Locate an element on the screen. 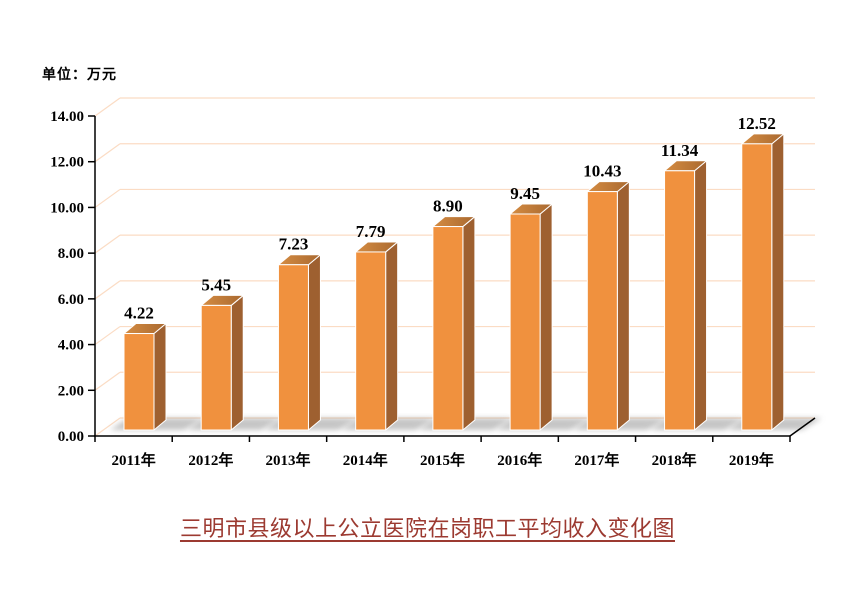 The width and height of the screenshot is (855, 597). y-axis-tick-label: 4.00 is located at coordinates (71, 346).